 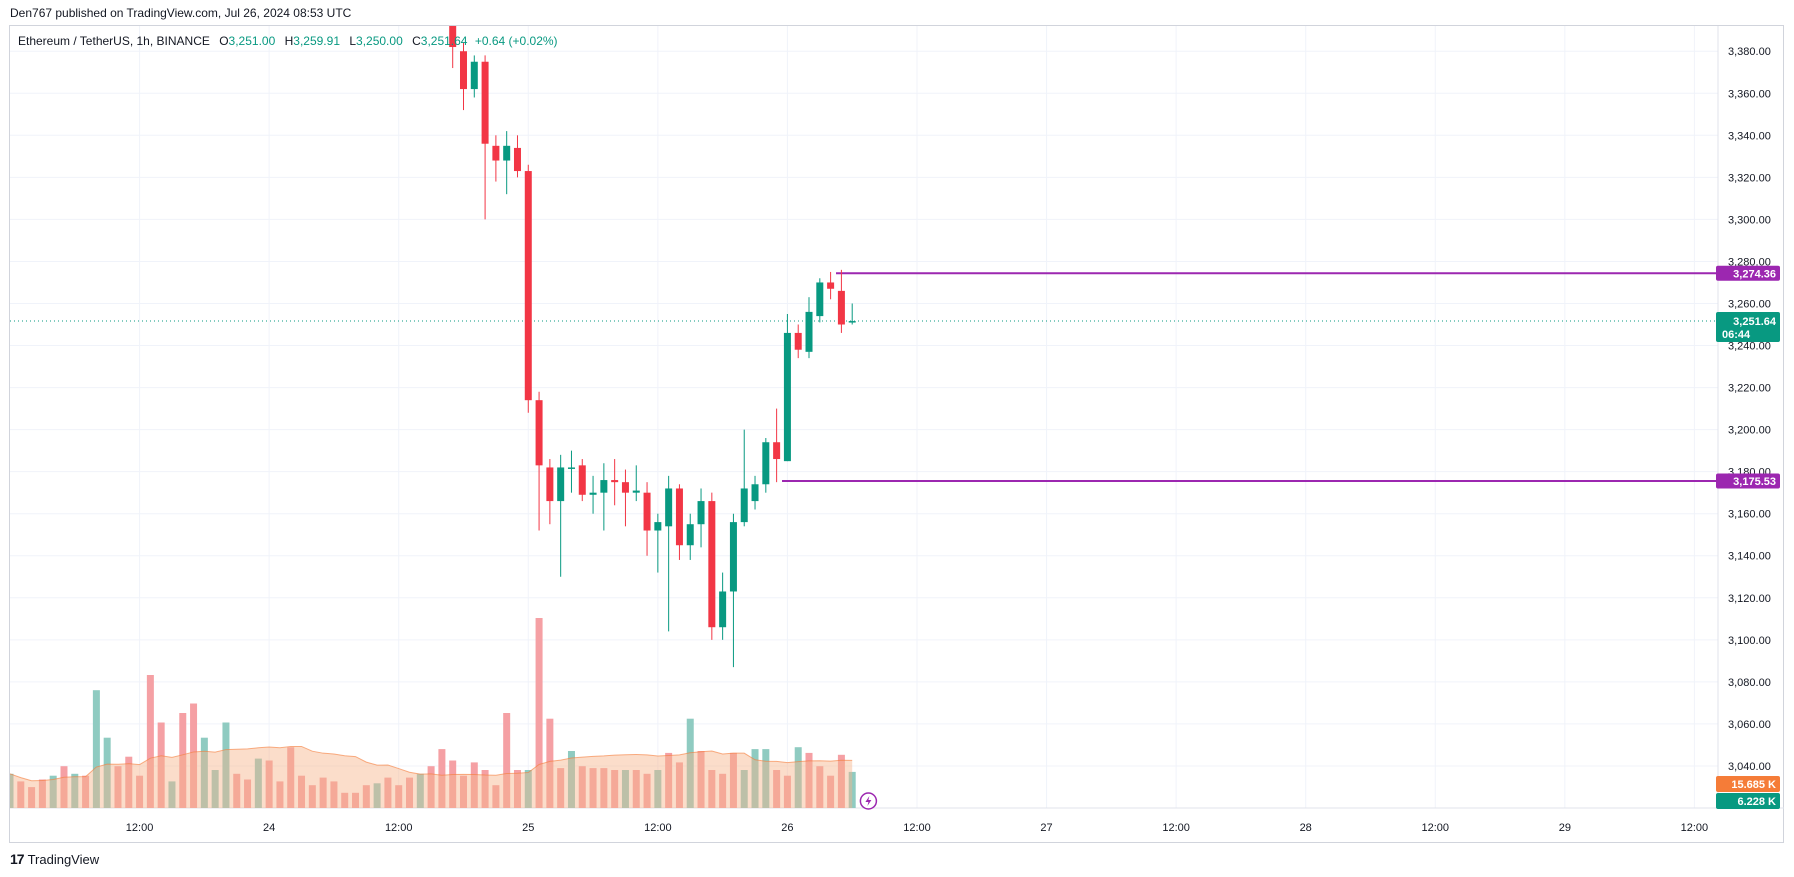 I want to click on legend-high-label: H, so click(x=289, y=41).